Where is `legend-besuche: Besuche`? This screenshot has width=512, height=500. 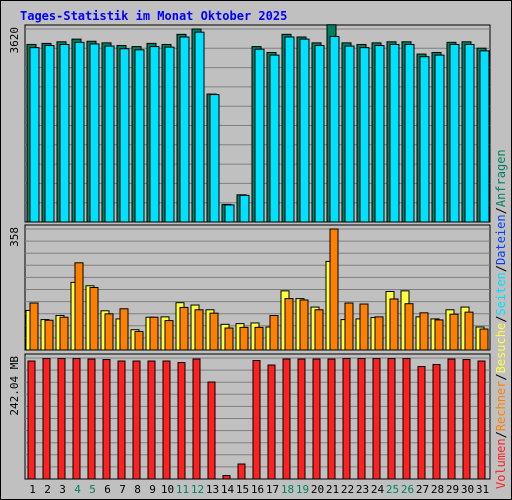 legend-besuche: Besuche is located at coordinates (501, 348).